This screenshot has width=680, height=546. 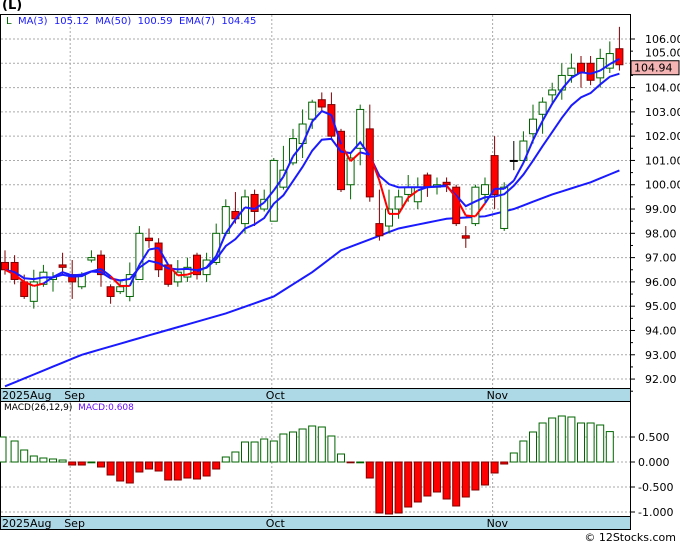 What do you see at coordinates (26, 395) in the screenshot?
I see `date-label-2025aug: 2025Aug` at bounding box center [26, 395].